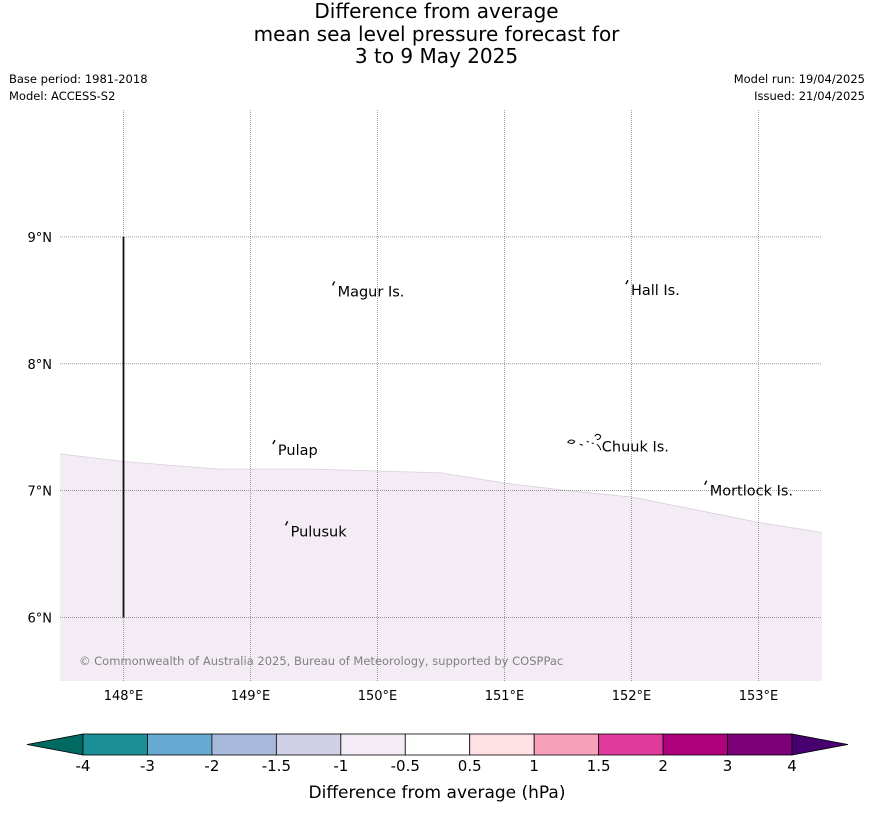 Image resolution: width=873 pixels, height=816 pixels. What do you see at coordinates (78, 79) in the screenshot?
I see `base-period: Base period: 1981-2018` at bounding box center [78, 79].